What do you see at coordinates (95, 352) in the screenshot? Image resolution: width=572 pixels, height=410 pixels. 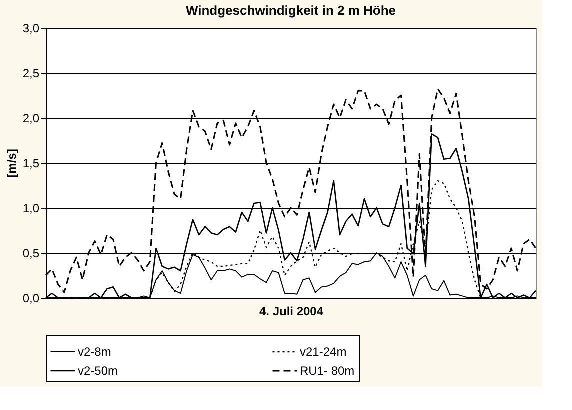 I see `legend-label: v2-8m` at bounding box center [95, 352].